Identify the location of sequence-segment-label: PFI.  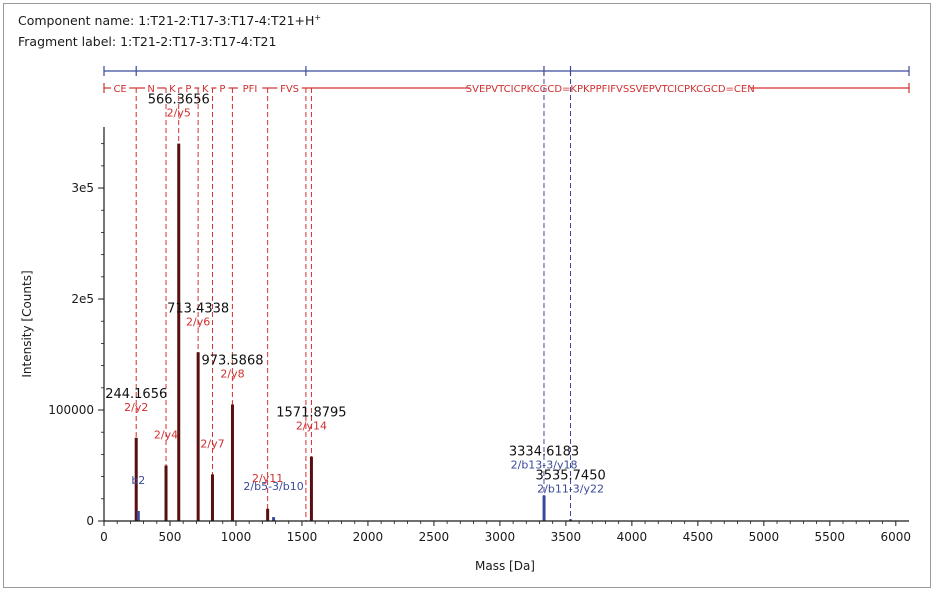
(250, 89).